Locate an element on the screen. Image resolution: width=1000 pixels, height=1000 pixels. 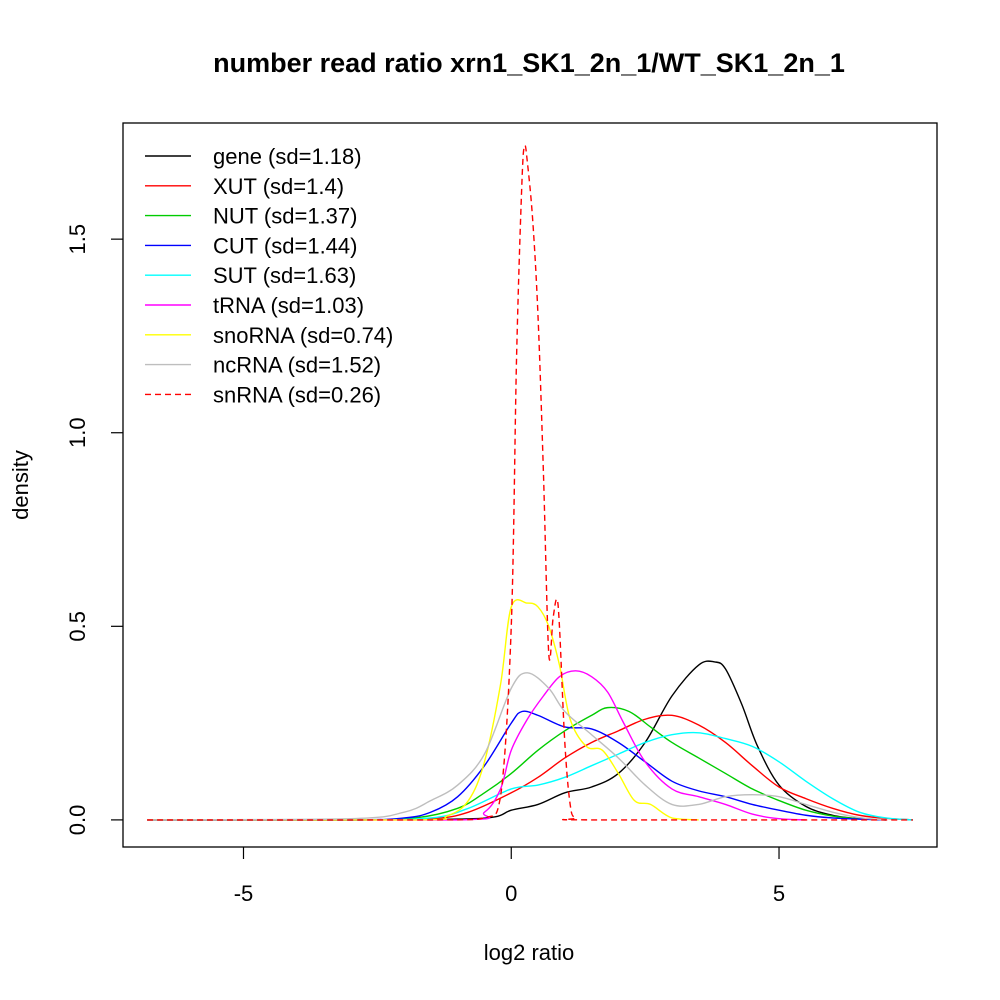
x-axis: -5 0 5 is located at coordinates (509, 876).